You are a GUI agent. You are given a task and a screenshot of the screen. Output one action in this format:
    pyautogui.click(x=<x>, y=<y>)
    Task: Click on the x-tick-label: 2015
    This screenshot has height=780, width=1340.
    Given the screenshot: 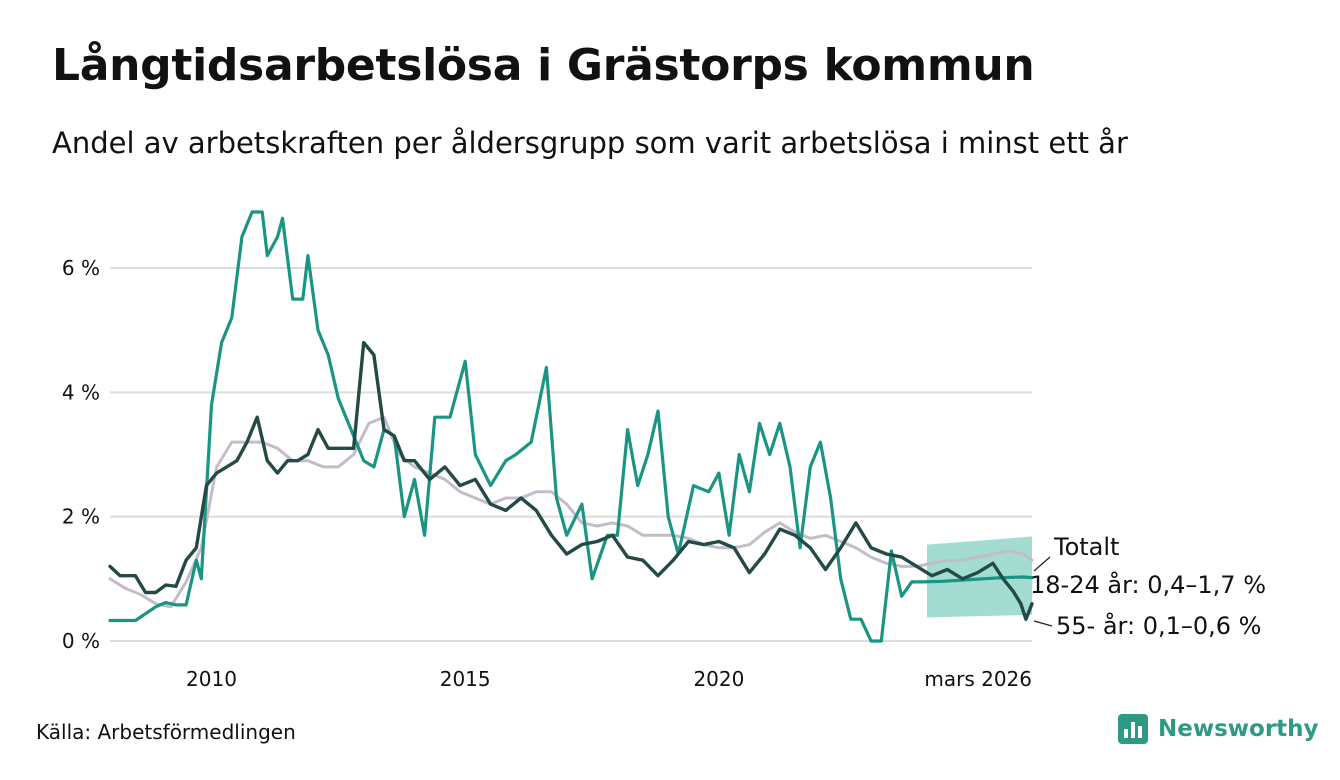 What is the action you would take?
    pyautogui.click(x=465, y=679)
    